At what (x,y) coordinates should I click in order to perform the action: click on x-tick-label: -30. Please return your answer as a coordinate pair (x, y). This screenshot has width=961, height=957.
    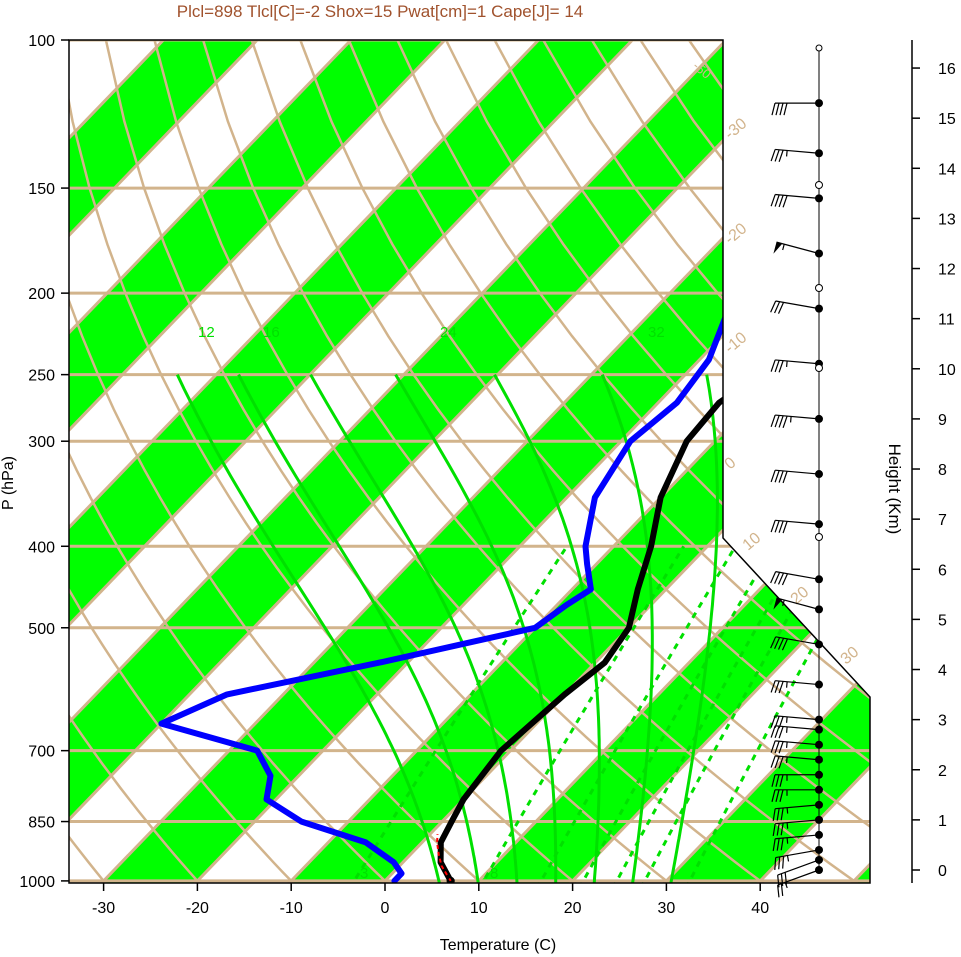
    Looking at the image, I should click on (103, 908).